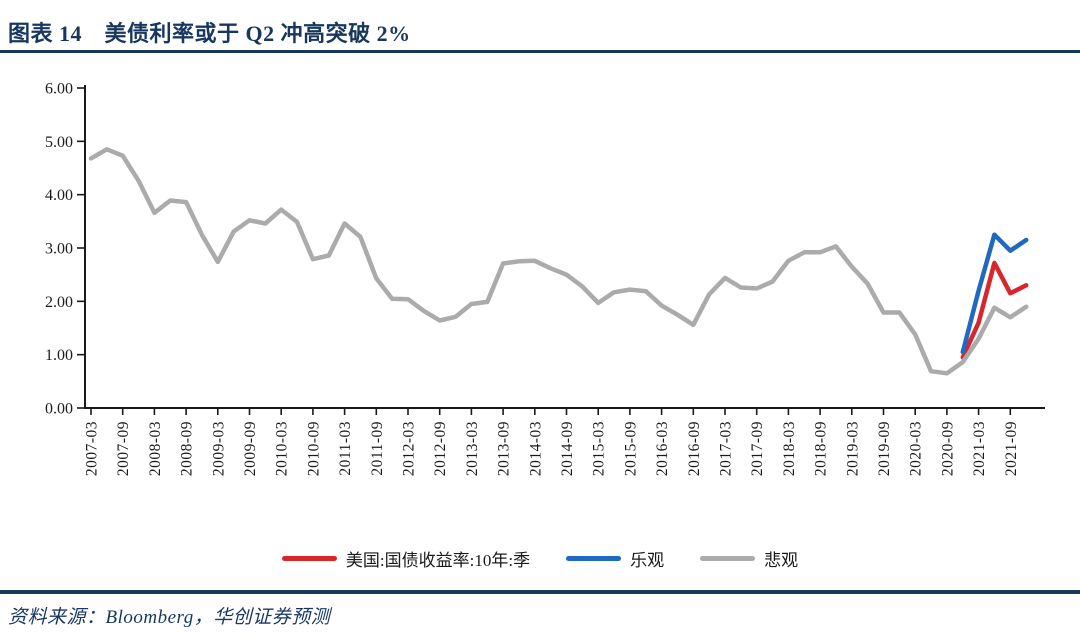 The height and width of the screenshot is (641, 1080). What do you see at coordinates (59, 249) in the screenshot?
I see `y-tick-label: 3.00` at bounding box center [59, 249].